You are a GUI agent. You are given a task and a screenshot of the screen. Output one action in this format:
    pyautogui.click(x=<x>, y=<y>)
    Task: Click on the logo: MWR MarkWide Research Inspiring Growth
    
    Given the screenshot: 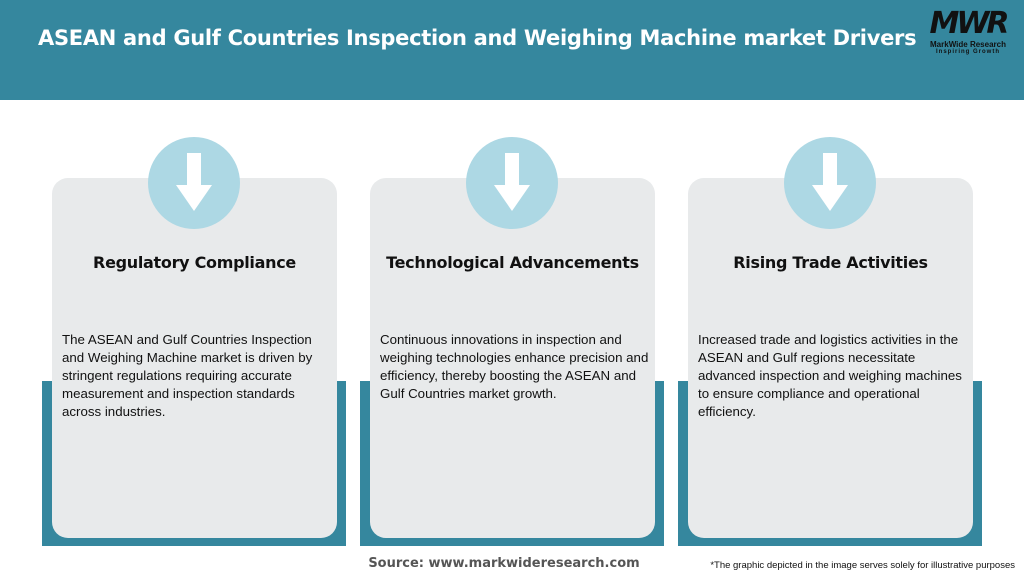 What is the action you would take?
    pyautogui.click(x=968, y=32)
    